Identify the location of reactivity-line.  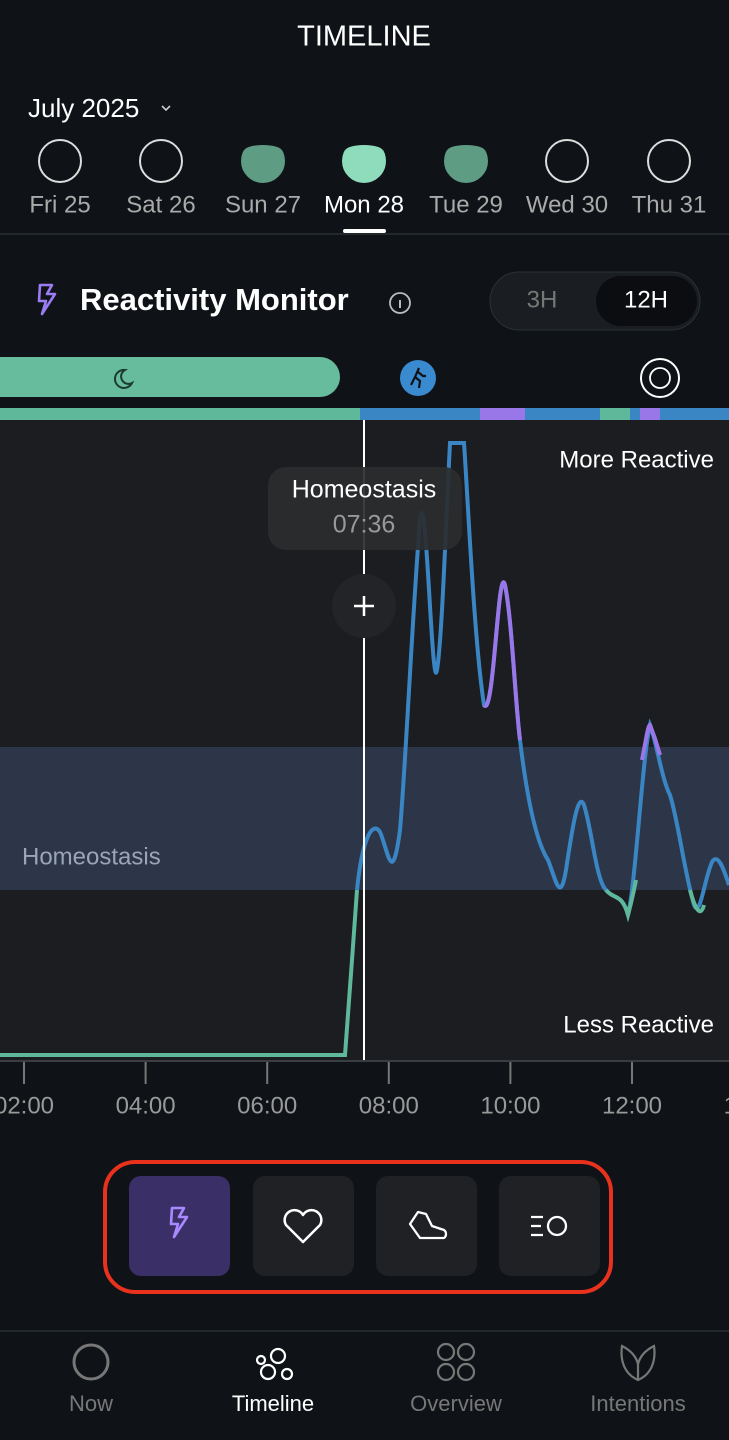
(179, 973).